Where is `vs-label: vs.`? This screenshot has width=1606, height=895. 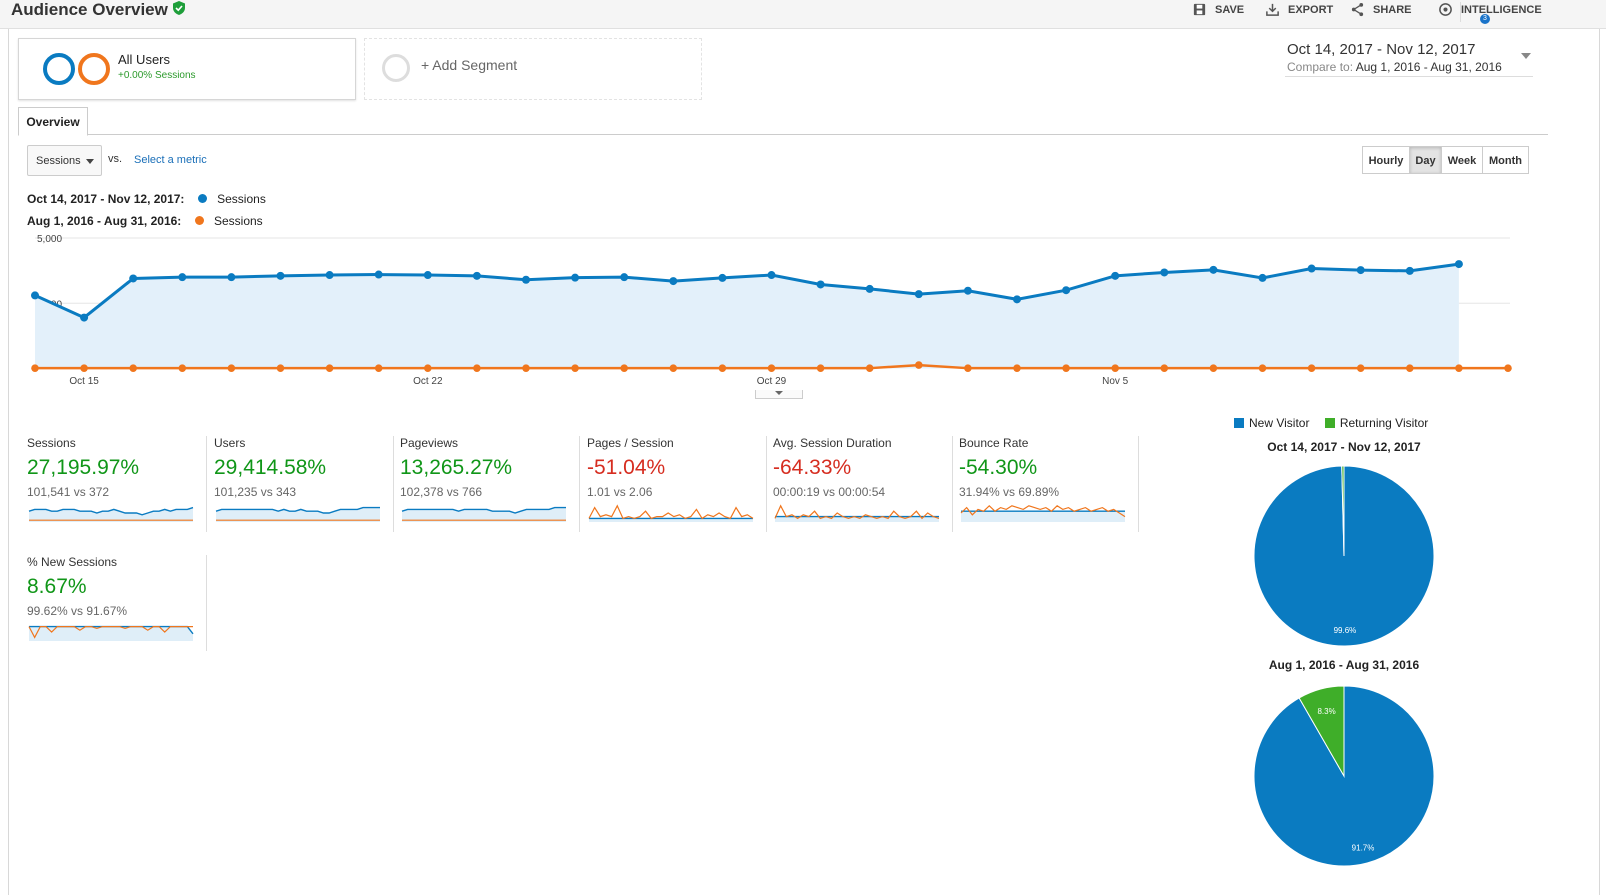 vs-label: vs. is located at coordinates (115, 159).